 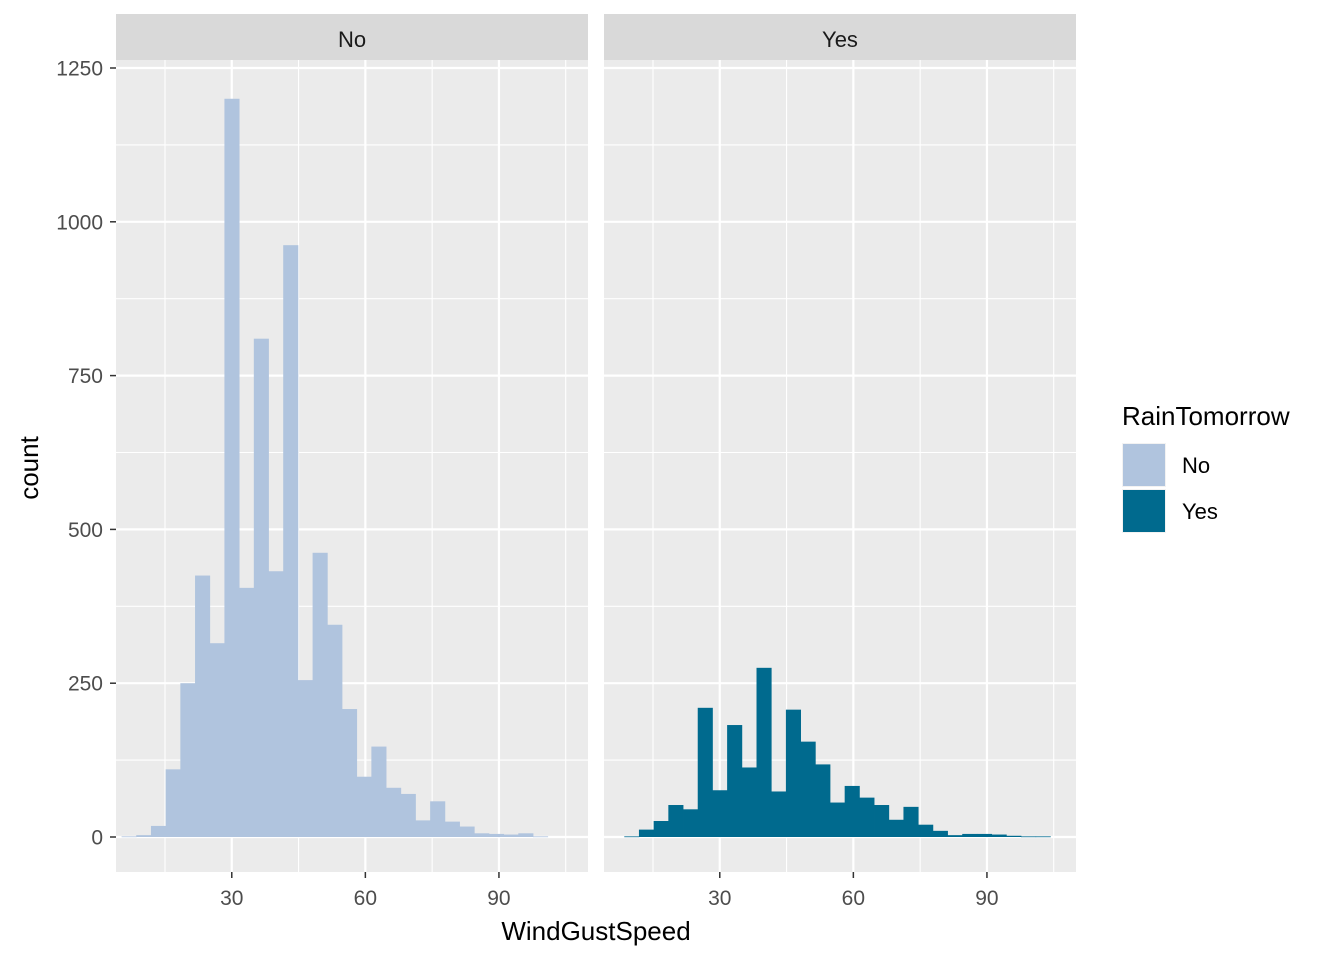 I want to click on y-tick-label: 1250, so click(x=79, y=69).